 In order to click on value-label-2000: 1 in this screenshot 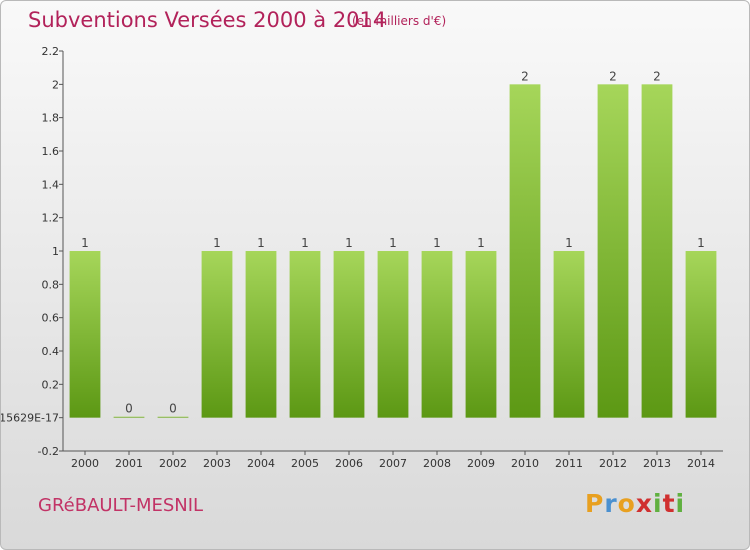, I will do `click(85, 243)`.